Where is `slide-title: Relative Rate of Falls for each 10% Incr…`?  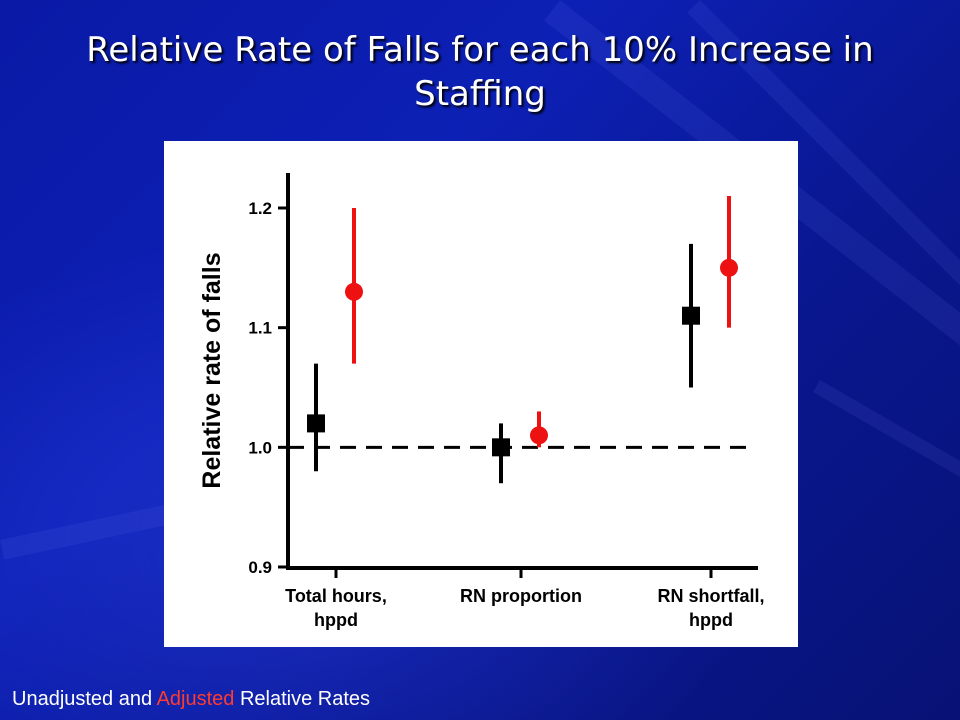 slide-title: Relative Rate of Falls for each 10% Incr… is located at coordinates (480, 72).